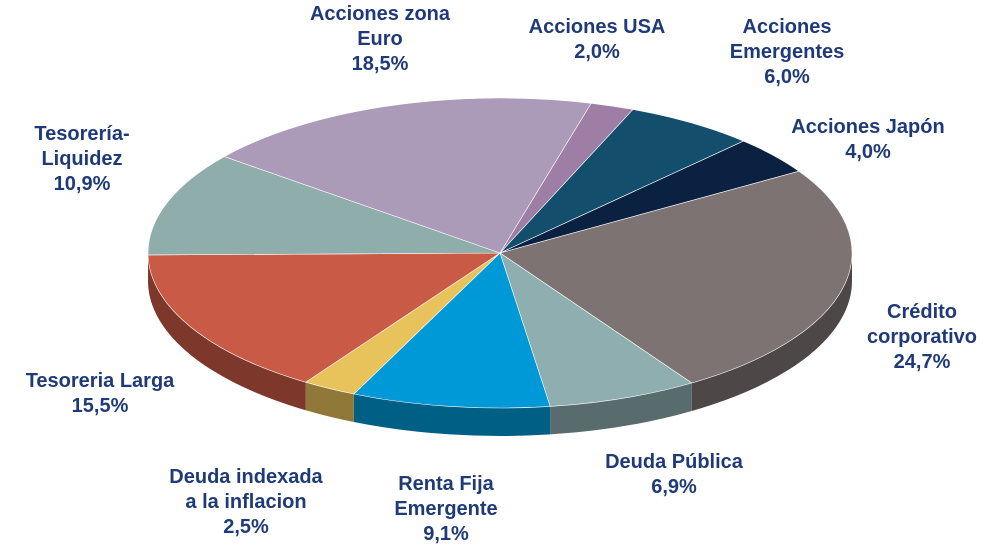 The image size is (999, 555). What do you see at coordinates (81, 159) in the screenshot?
I see `slice-label-tesoreria-liquidez: Tesorería-Liquidez 10,9%` at bounding box center [81, 159].